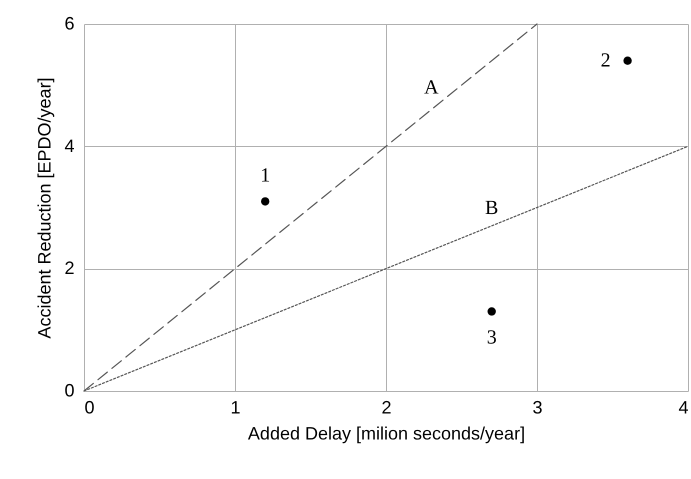  I want to click on x-tick-label: 3, so click(537, 408).